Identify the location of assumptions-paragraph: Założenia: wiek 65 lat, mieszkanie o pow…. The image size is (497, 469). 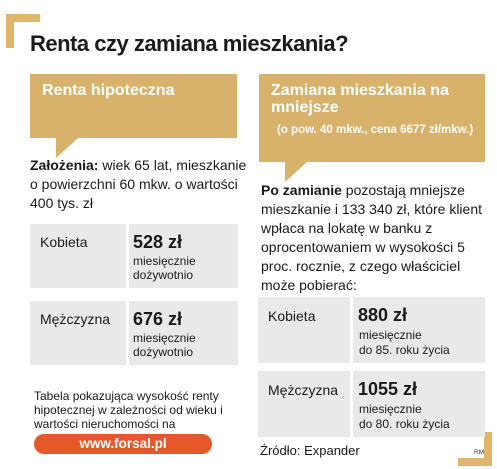
(139, 184).